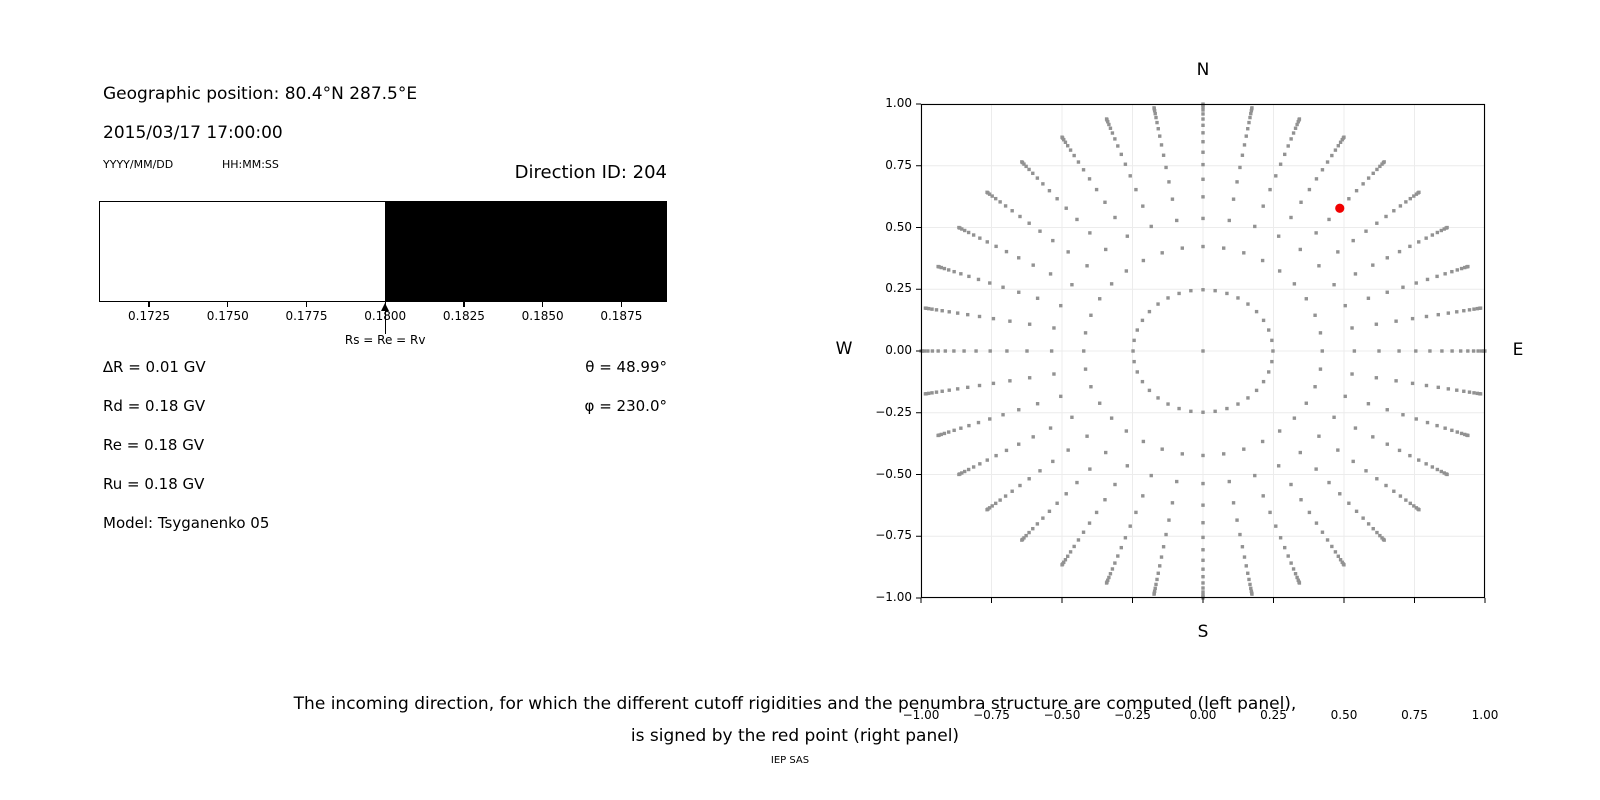 The image size is (1600, 800). Describe the element at coordinates (260, 94) in the screenshot. I see `geographic-position-label: Geographic position: 80.4°N 287.5°E` at that location.